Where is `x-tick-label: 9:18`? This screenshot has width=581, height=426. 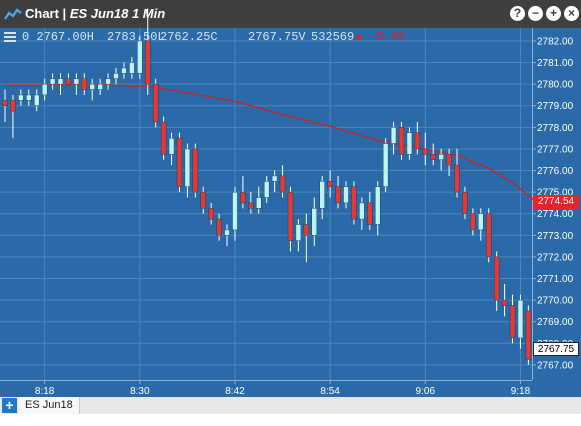 x-tick-label: 9:18 is located at coordinates (521, 391).